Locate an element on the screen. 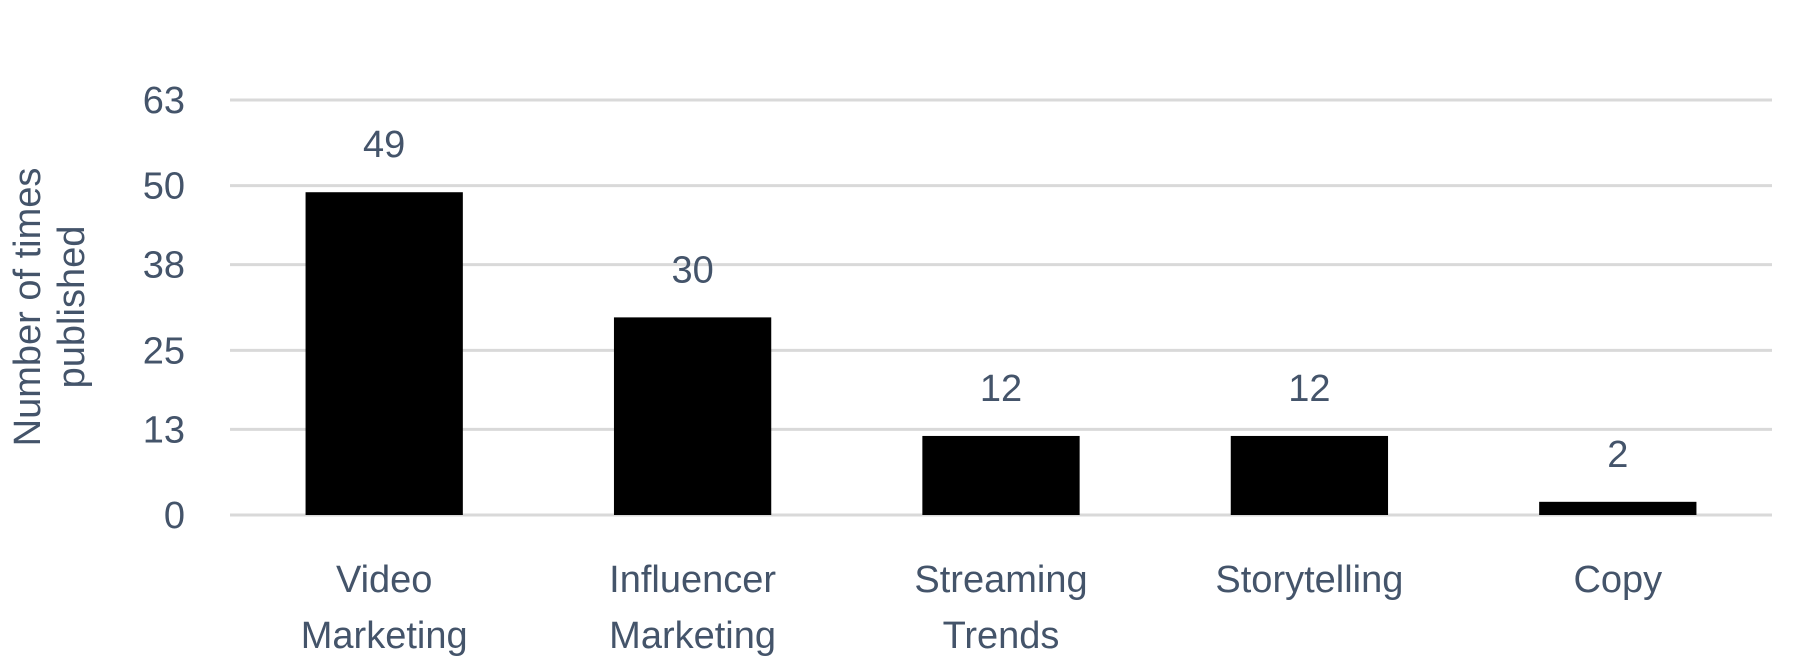 The image size is (1802, 662). y-axis-title: Number of times published is located at coordinates (50, 307).